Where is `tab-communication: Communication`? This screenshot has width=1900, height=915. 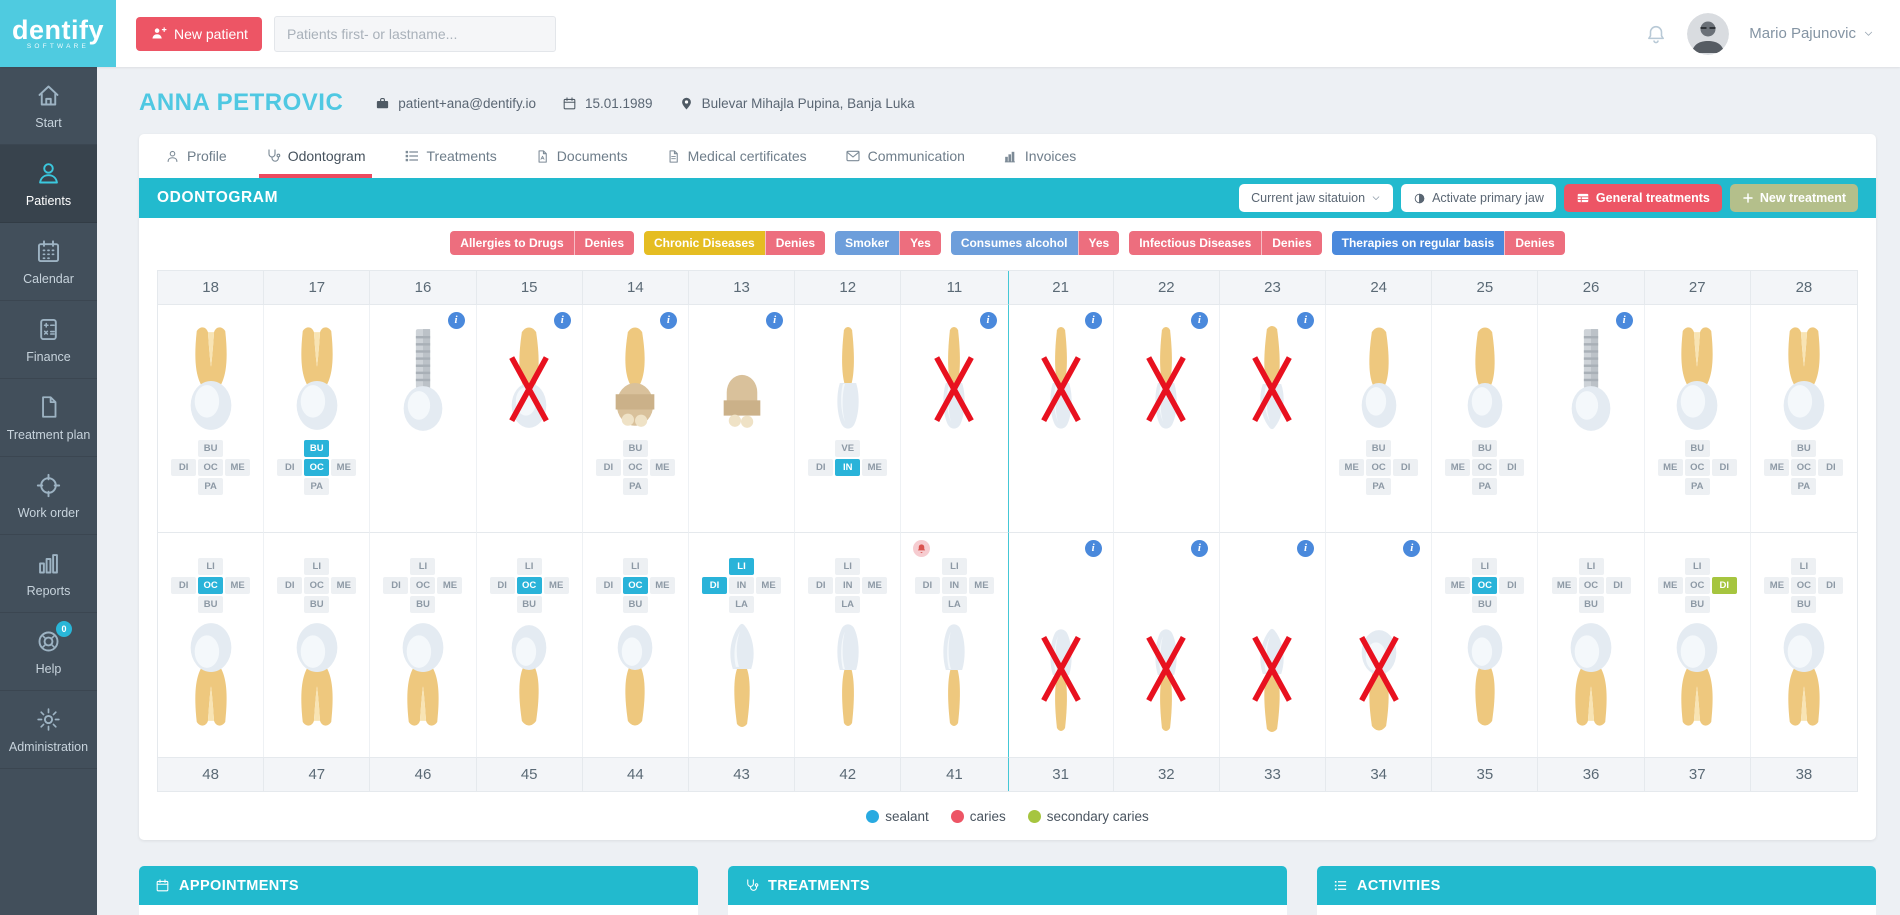
tab-communication: Communication is located at coordinates (905, 156).